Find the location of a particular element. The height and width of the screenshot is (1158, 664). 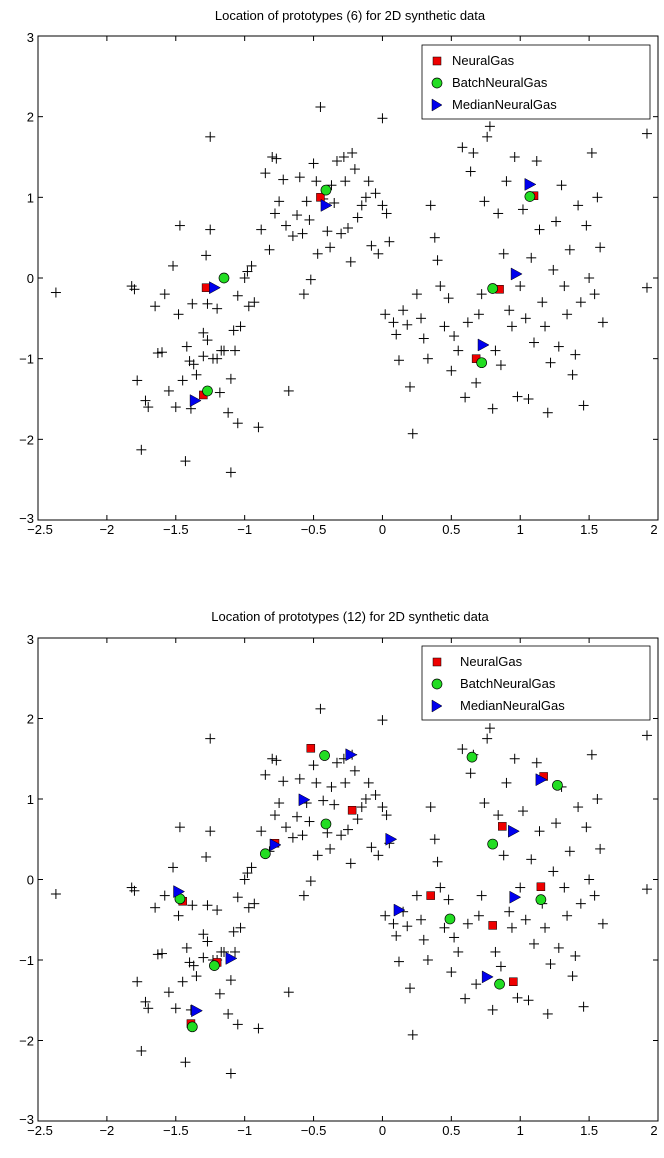

legend-batchneuralgas-marker is located at coordinates (437, 684).